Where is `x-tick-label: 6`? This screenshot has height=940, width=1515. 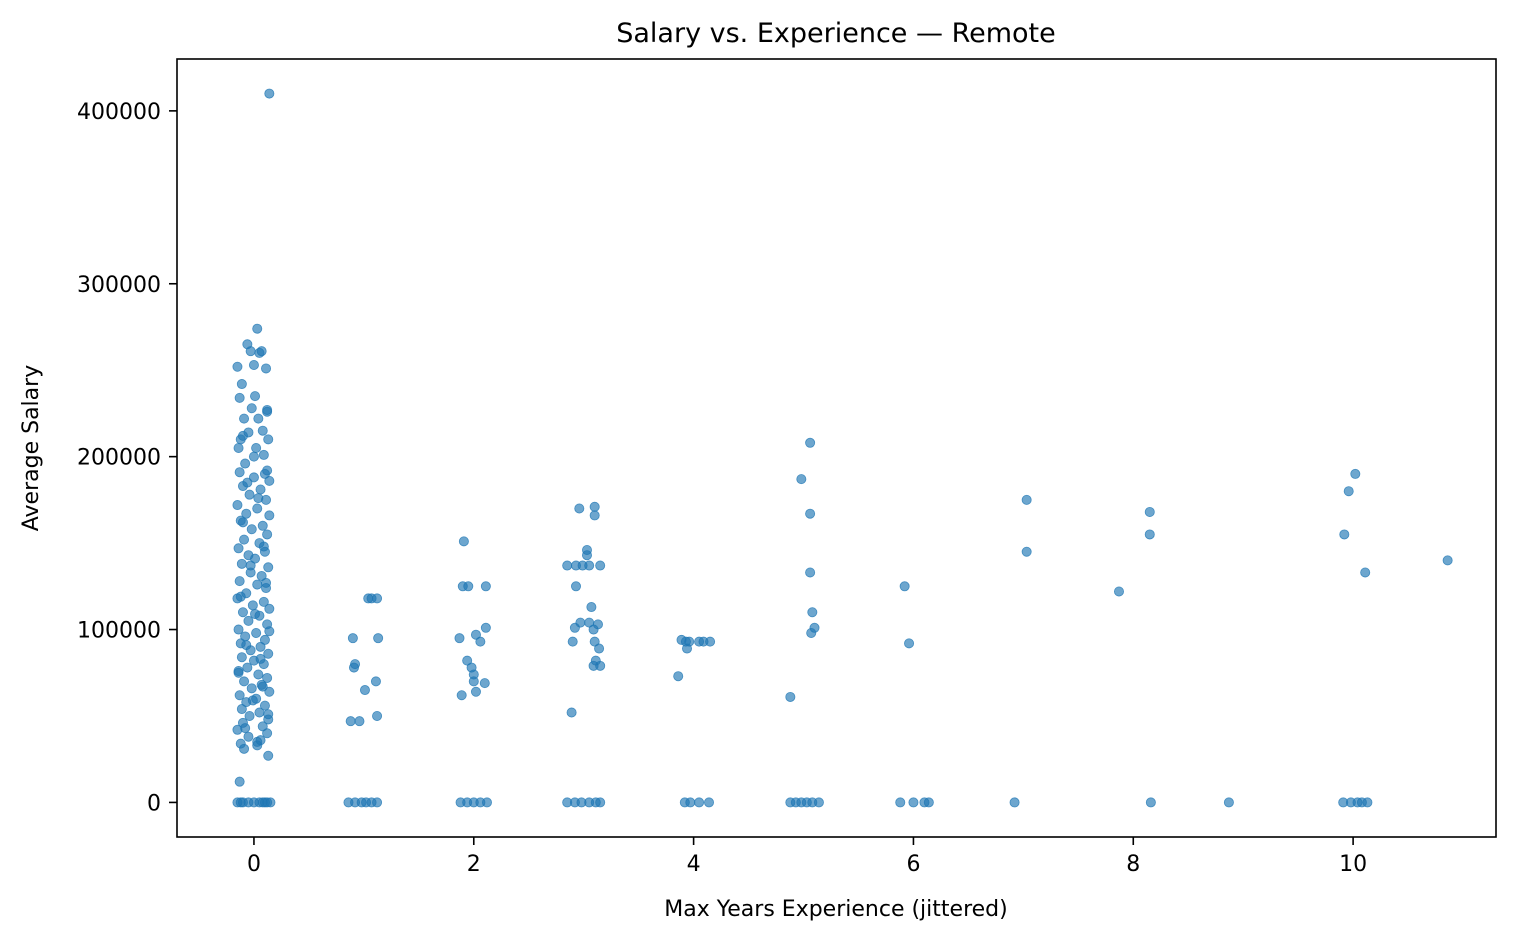
x-tick-label: 6 is located at coordinates (913, 864).